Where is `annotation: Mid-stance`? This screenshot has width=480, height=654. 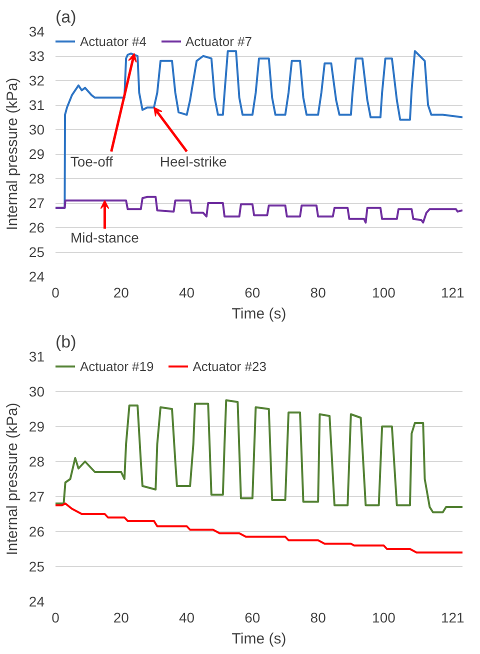 annotation: Mid-stance is located at coordinates (105, 237).